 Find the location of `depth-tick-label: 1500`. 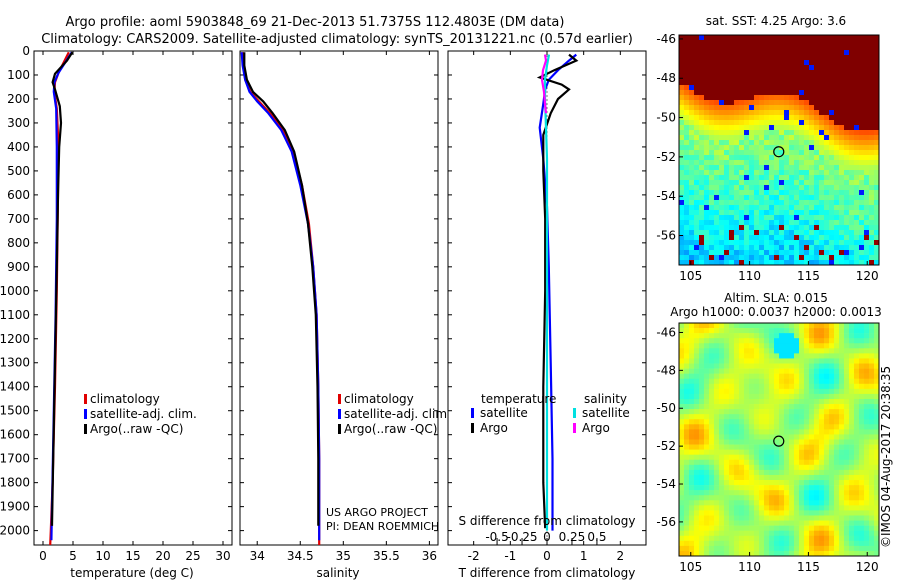

depth-tick-label: 1500 is located at coordinates (15, 411).